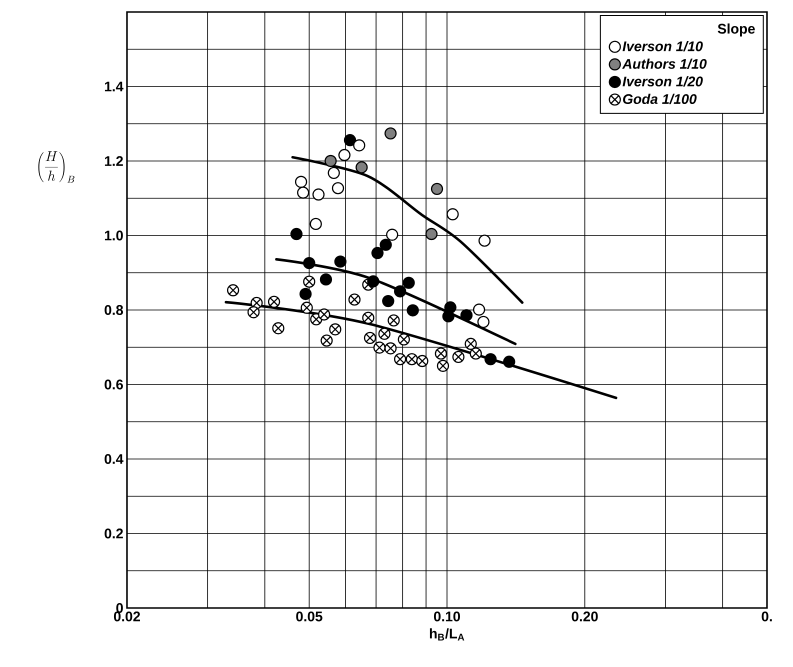 The height and width of the screenshot is (667, 793). What do you see at coordinates (662, 81) in the screenshot?
I see `legend-label: Iverson 1/20` at bounding box center [662, 81].